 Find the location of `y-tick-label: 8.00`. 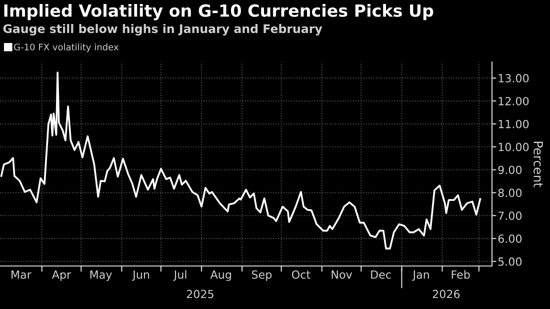

y-tick-label: 8.00 is located at coordinates (510, 193).